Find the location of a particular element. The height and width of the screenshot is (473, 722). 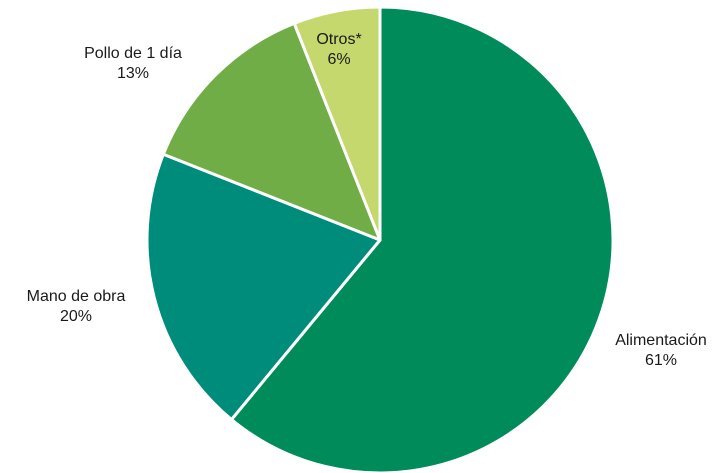

slice-label-otros-value: 6% is located at coordinates (339, 59).